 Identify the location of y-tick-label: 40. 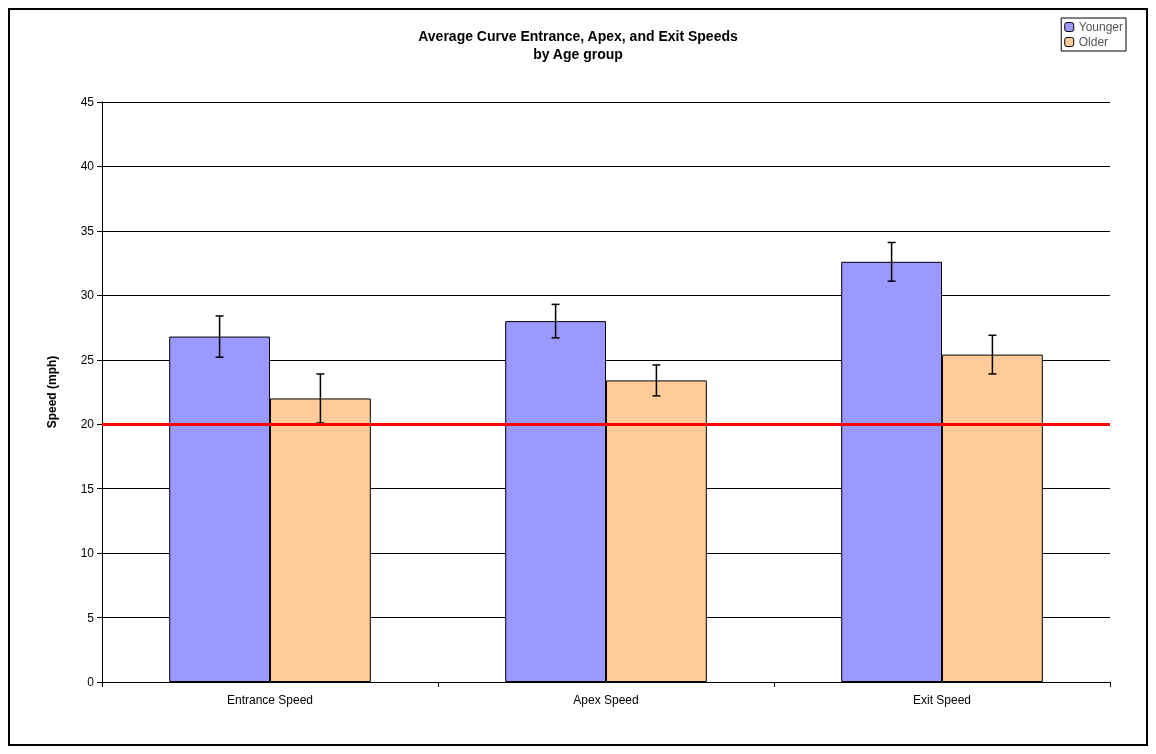
(87, 166).